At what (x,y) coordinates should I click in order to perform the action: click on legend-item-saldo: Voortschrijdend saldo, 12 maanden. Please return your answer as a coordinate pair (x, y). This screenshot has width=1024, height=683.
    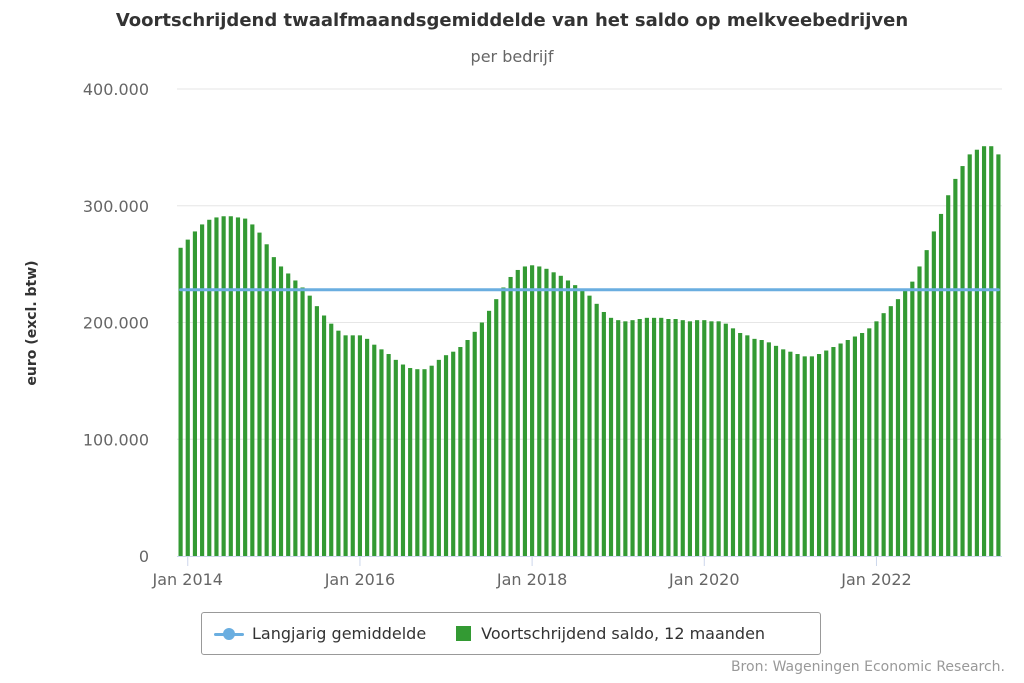
    Looking at the image, I should click on (610, 633).